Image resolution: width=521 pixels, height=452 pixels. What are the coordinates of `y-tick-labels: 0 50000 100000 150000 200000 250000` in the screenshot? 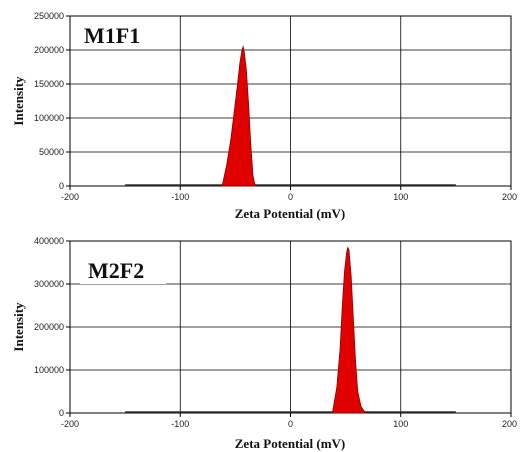 It's located at (49, 101).